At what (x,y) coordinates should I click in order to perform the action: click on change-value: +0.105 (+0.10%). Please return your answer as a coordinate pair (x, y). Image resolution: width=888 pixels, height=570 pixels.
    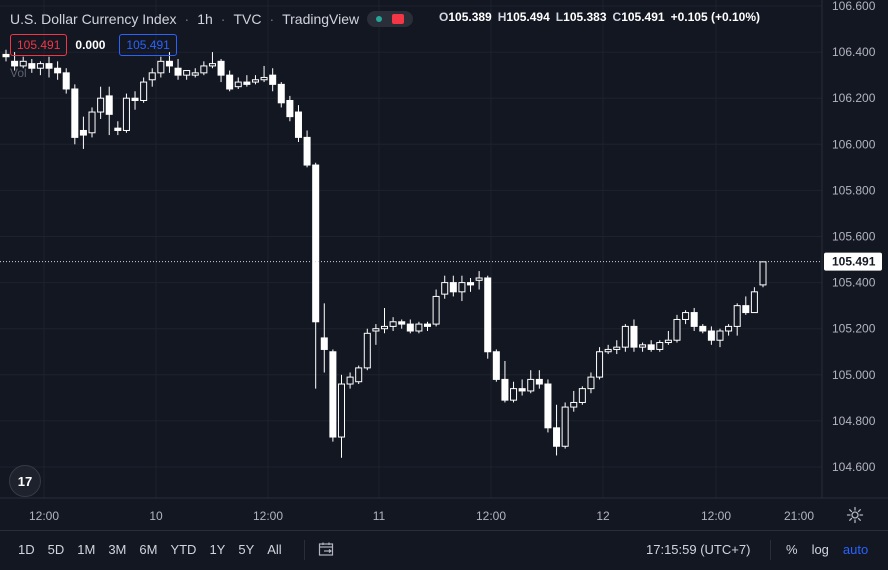
    Looking at the image, I should click on (715, 17).